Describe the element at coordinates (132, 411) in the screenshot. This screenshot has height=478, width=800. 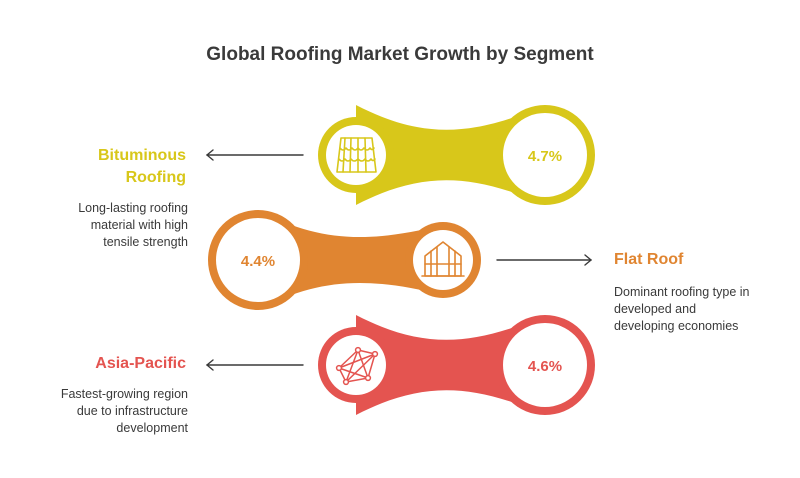
I see `segment-description-line: due to infrastructure` at that location.